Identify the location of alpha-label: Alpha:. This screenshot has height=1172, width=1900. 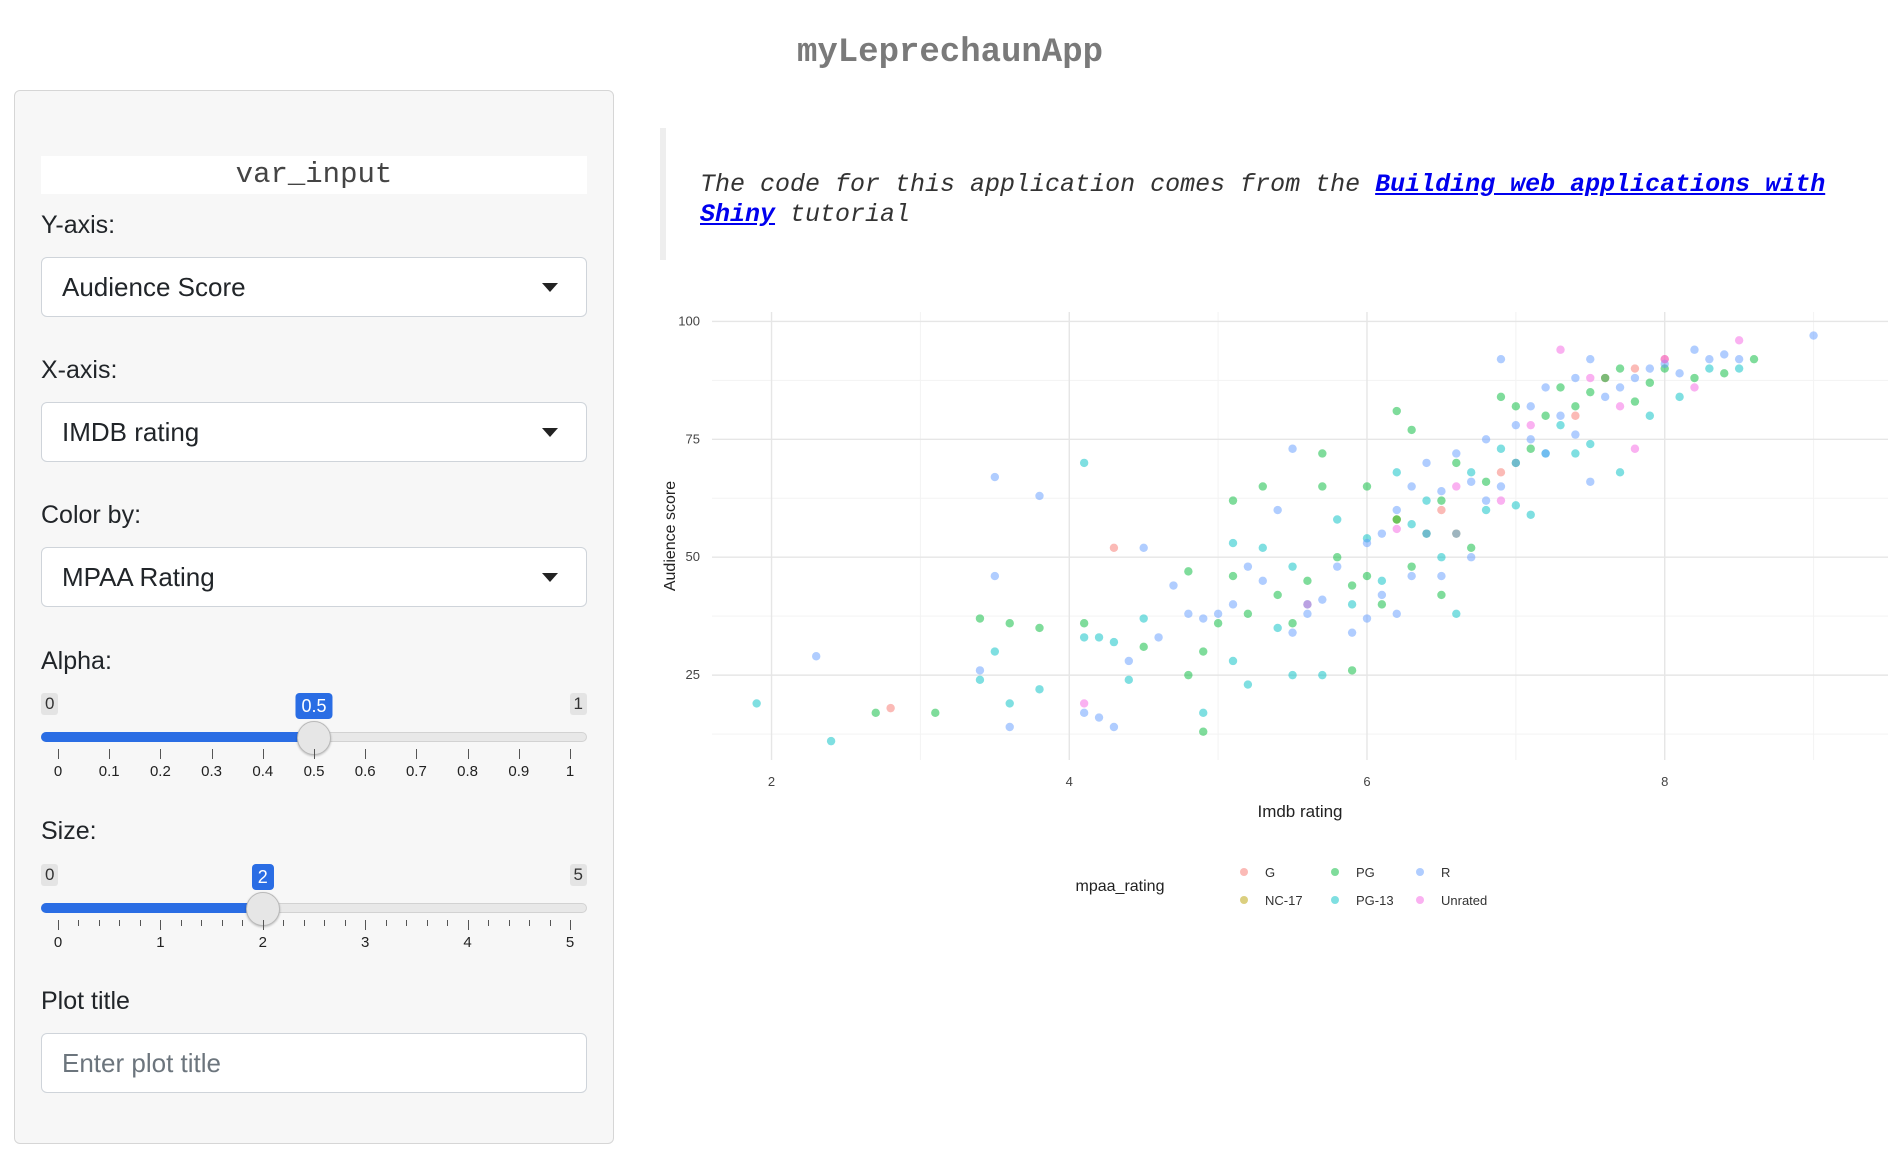
(76, 661).